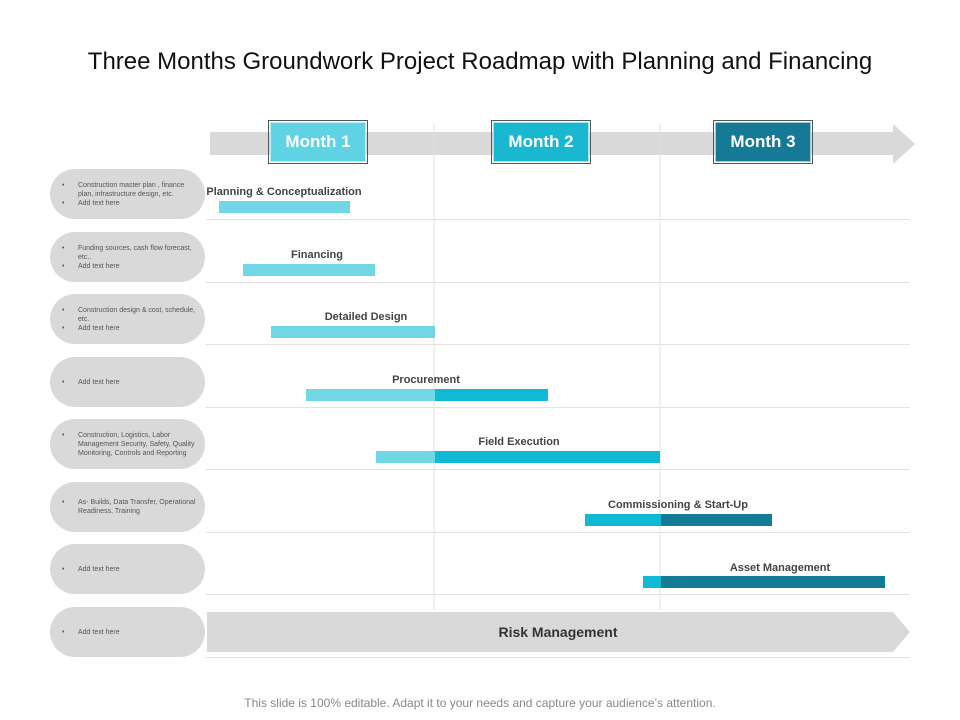 This screenshot has height=720, width=960. What do you see at coordinates (623, 520) in the screenshot?
I see `bar-commissioning-month2` at bounding box center [623, 520].